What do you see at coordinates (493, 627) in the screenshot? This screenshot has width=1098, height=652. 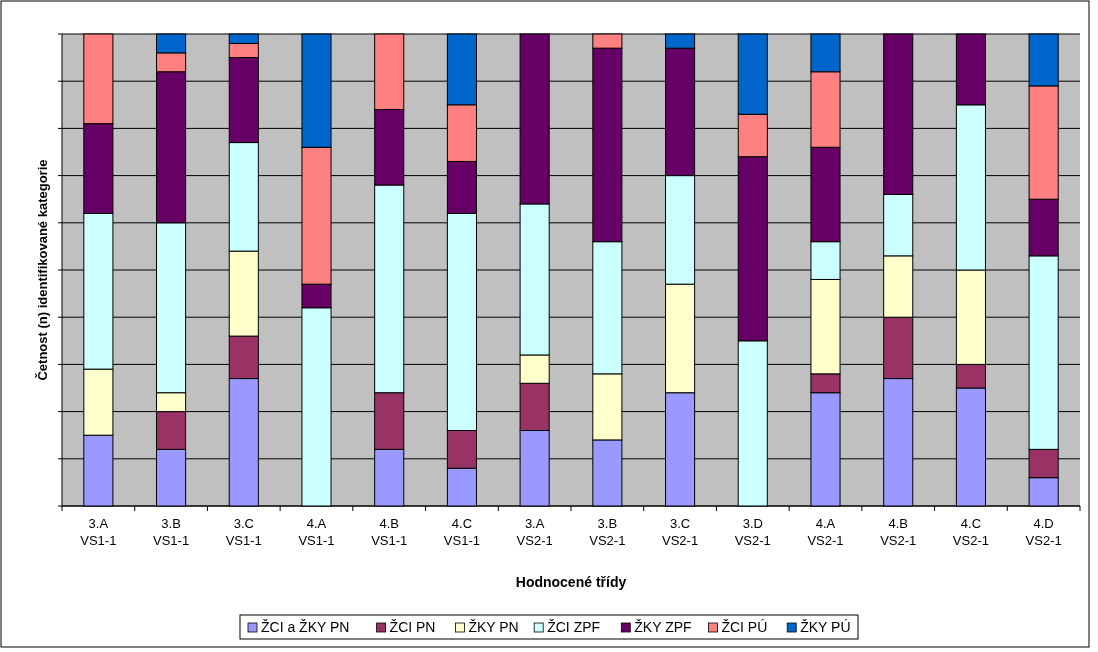 I see `legend-label: ŽKY PN` at bounding box center [493, 627].